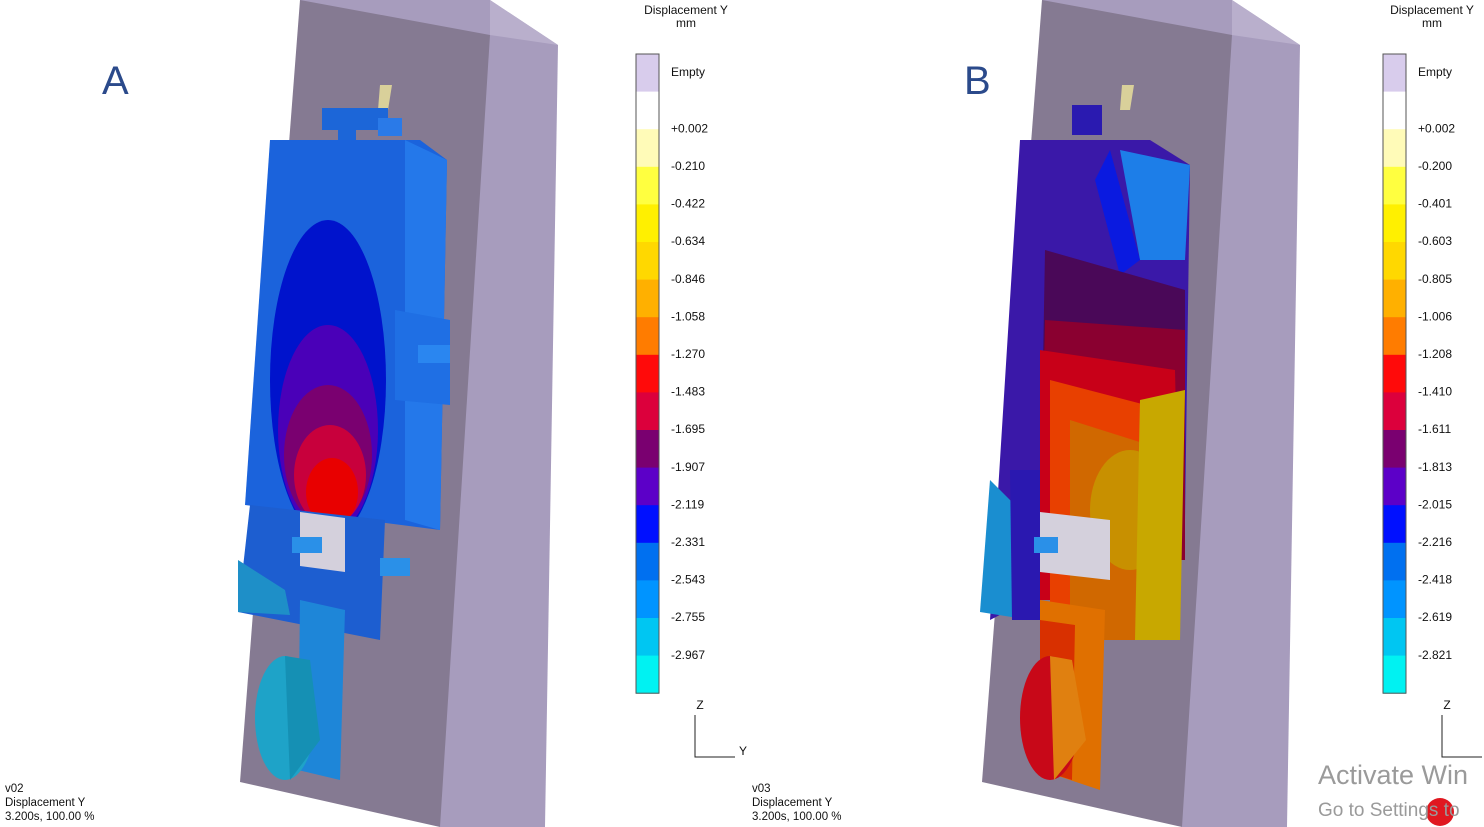 This screenshot has width=1484, height=827. What do you see at coordinates (688, 467) in the screenshot?
I see `legend-label: -1.907` at bounding box center [688, 467].